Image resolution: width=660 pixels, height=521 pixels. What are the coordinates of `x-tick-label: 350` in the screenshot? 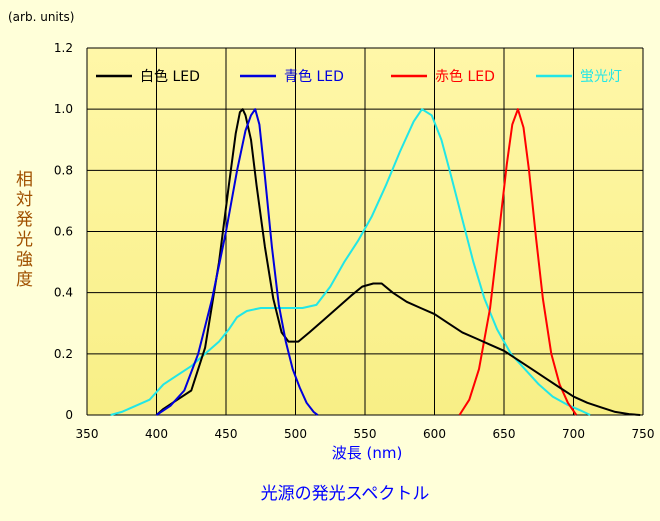 It's located at (87, 434).